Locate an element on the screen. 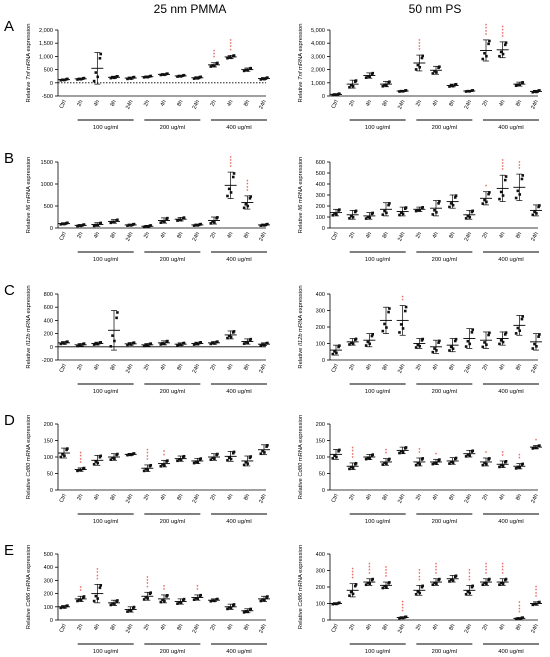 The width and height of the screenshot is (550, 657). y-tick-label: 400 is located at coordinates (48, 321).